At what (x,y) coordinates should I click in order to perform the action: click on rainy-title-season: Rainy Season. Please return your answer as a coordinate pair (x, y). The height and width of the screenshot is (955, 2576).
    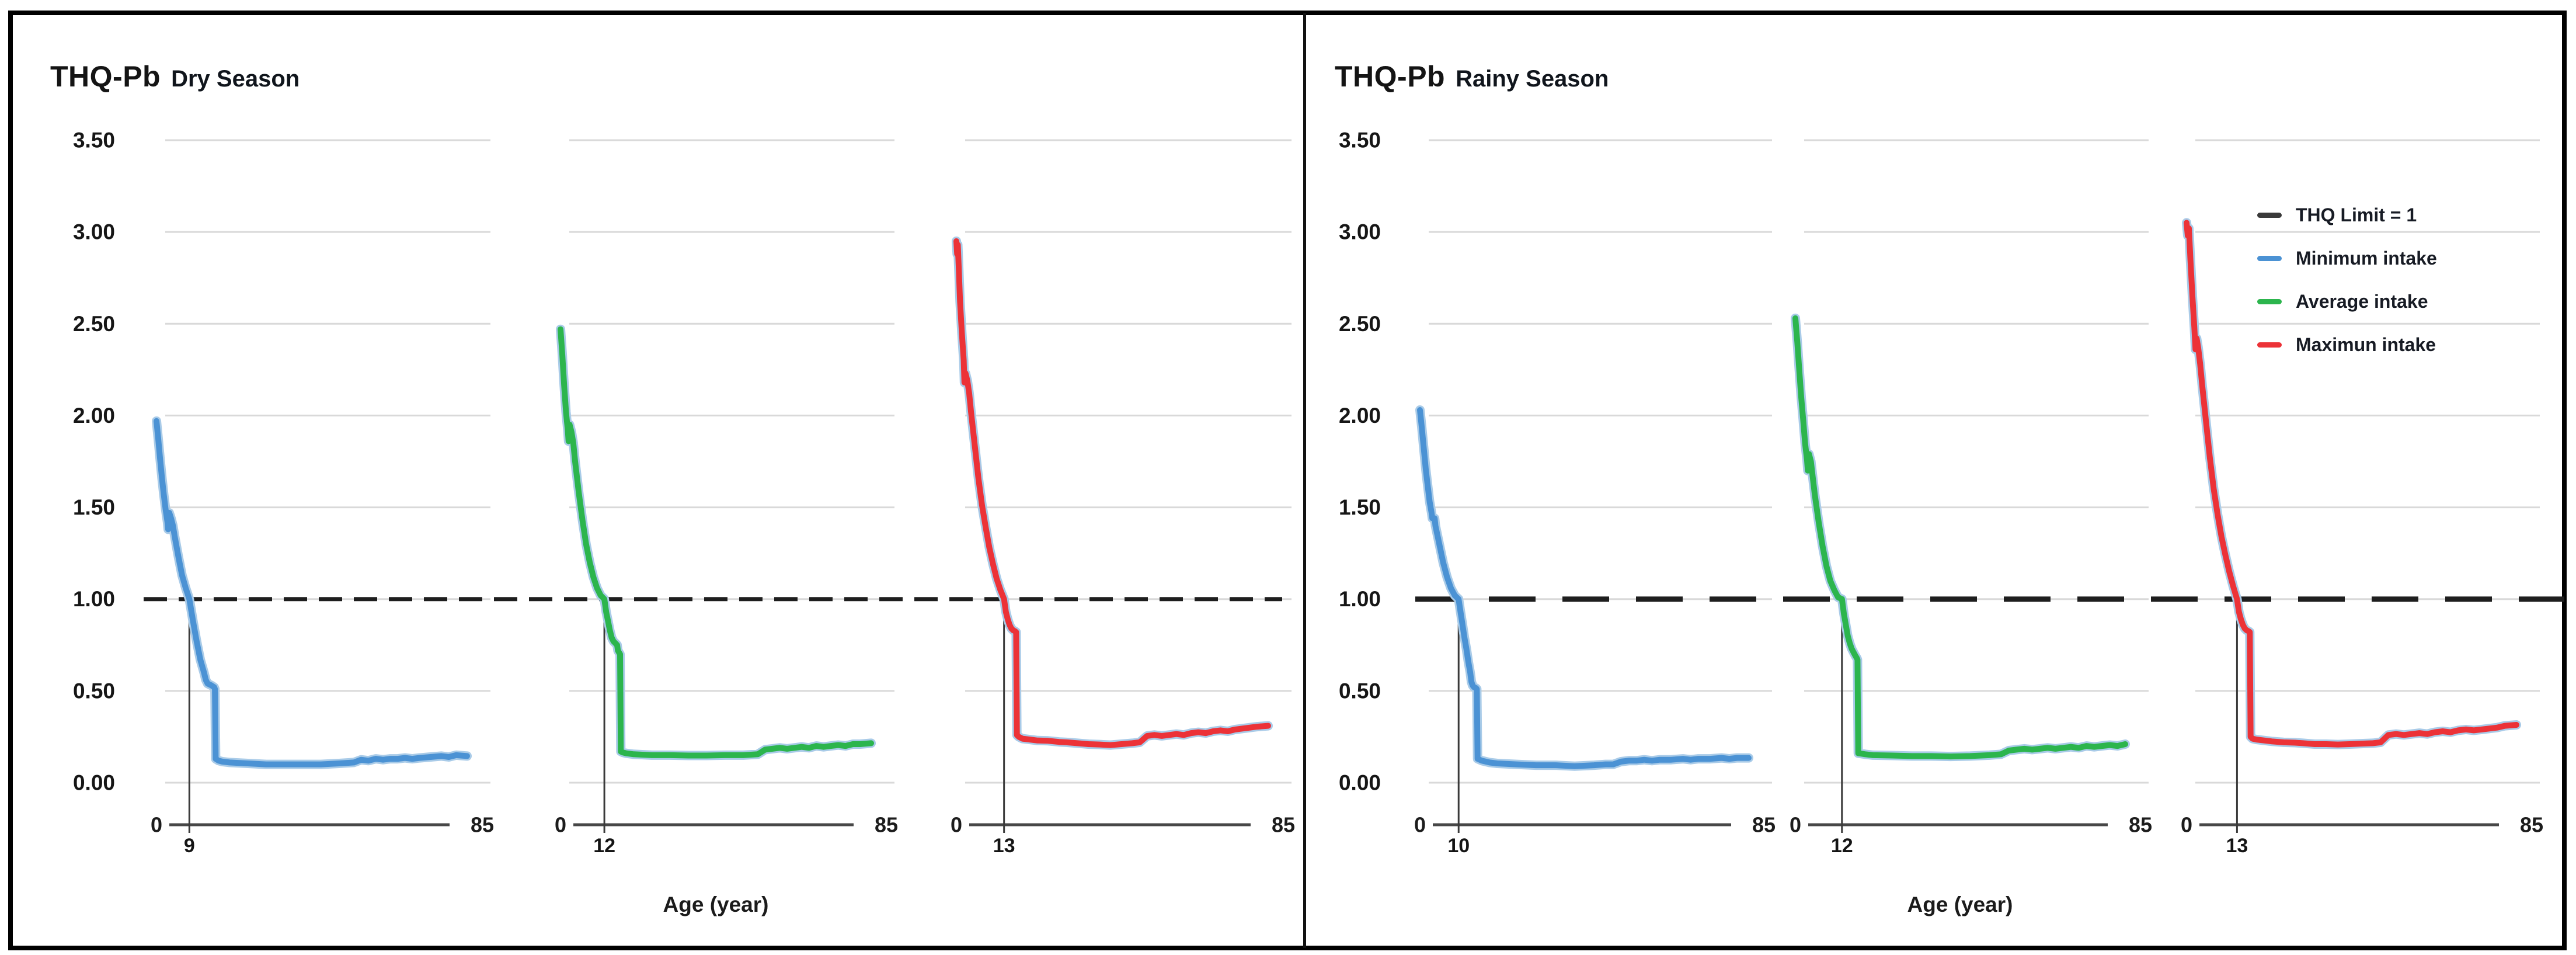
    Looking at the image, I should click on (1532, 79).